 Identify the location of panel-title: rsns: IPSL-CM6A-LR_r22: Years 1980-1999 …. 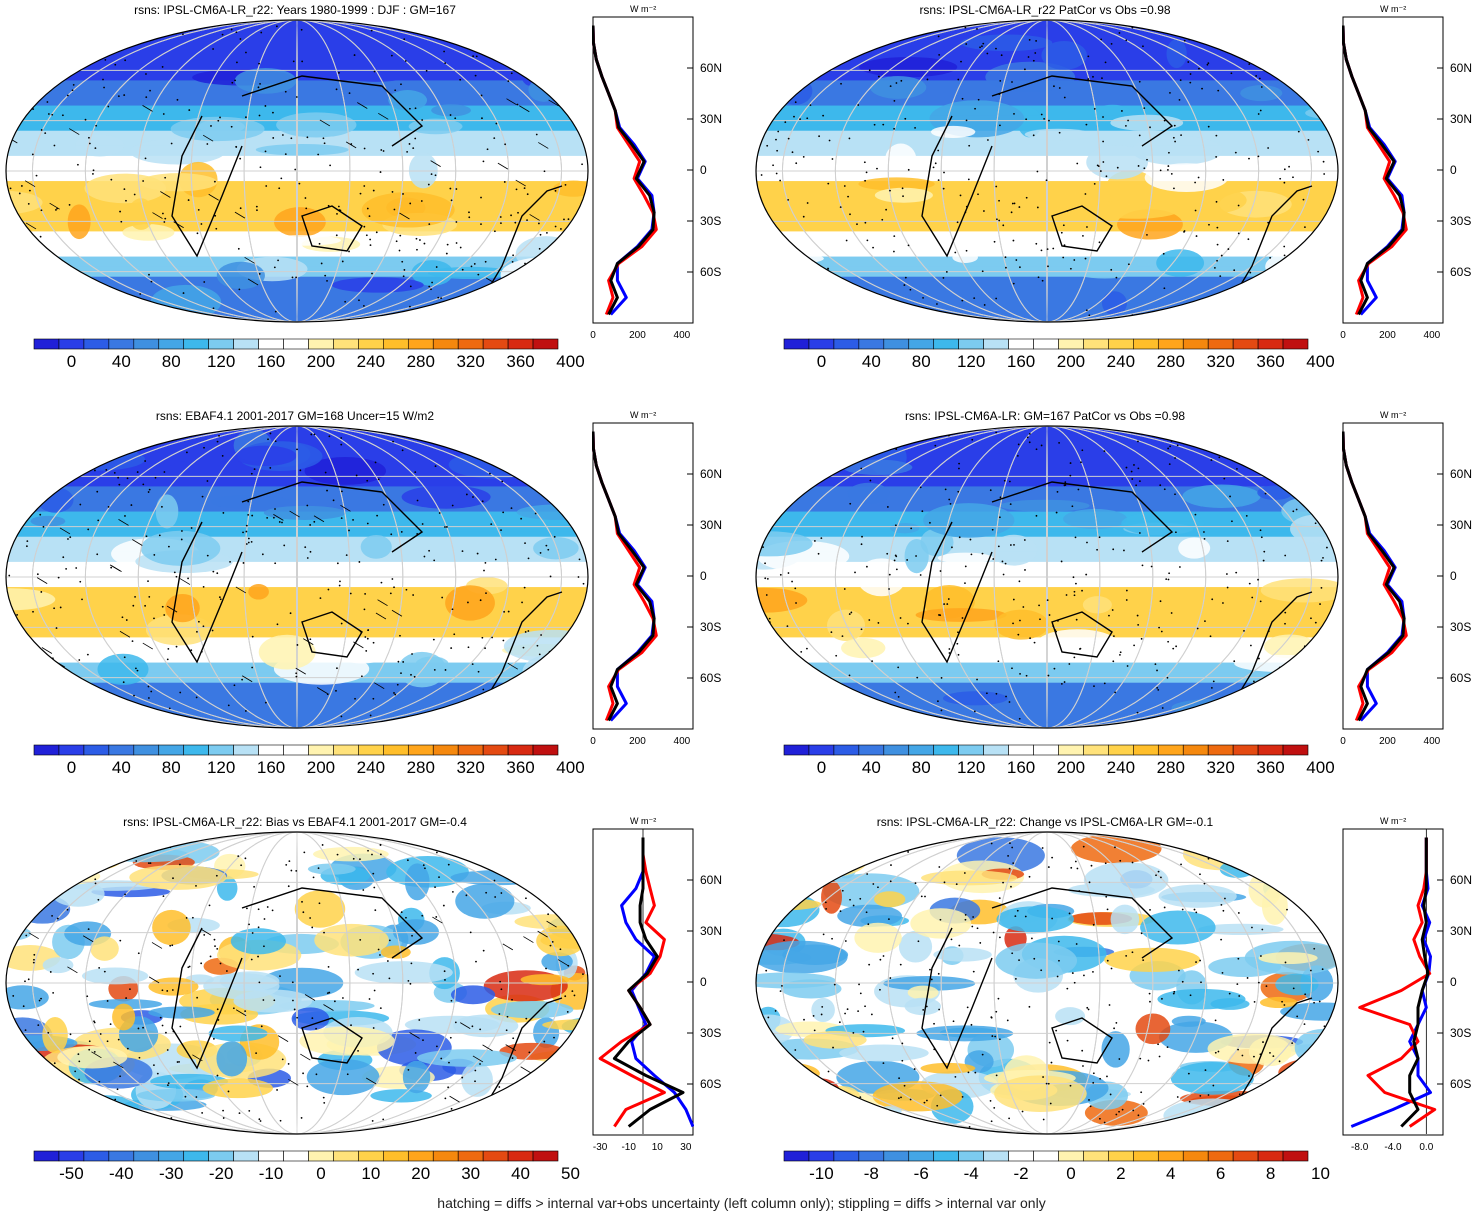
(295, 10).